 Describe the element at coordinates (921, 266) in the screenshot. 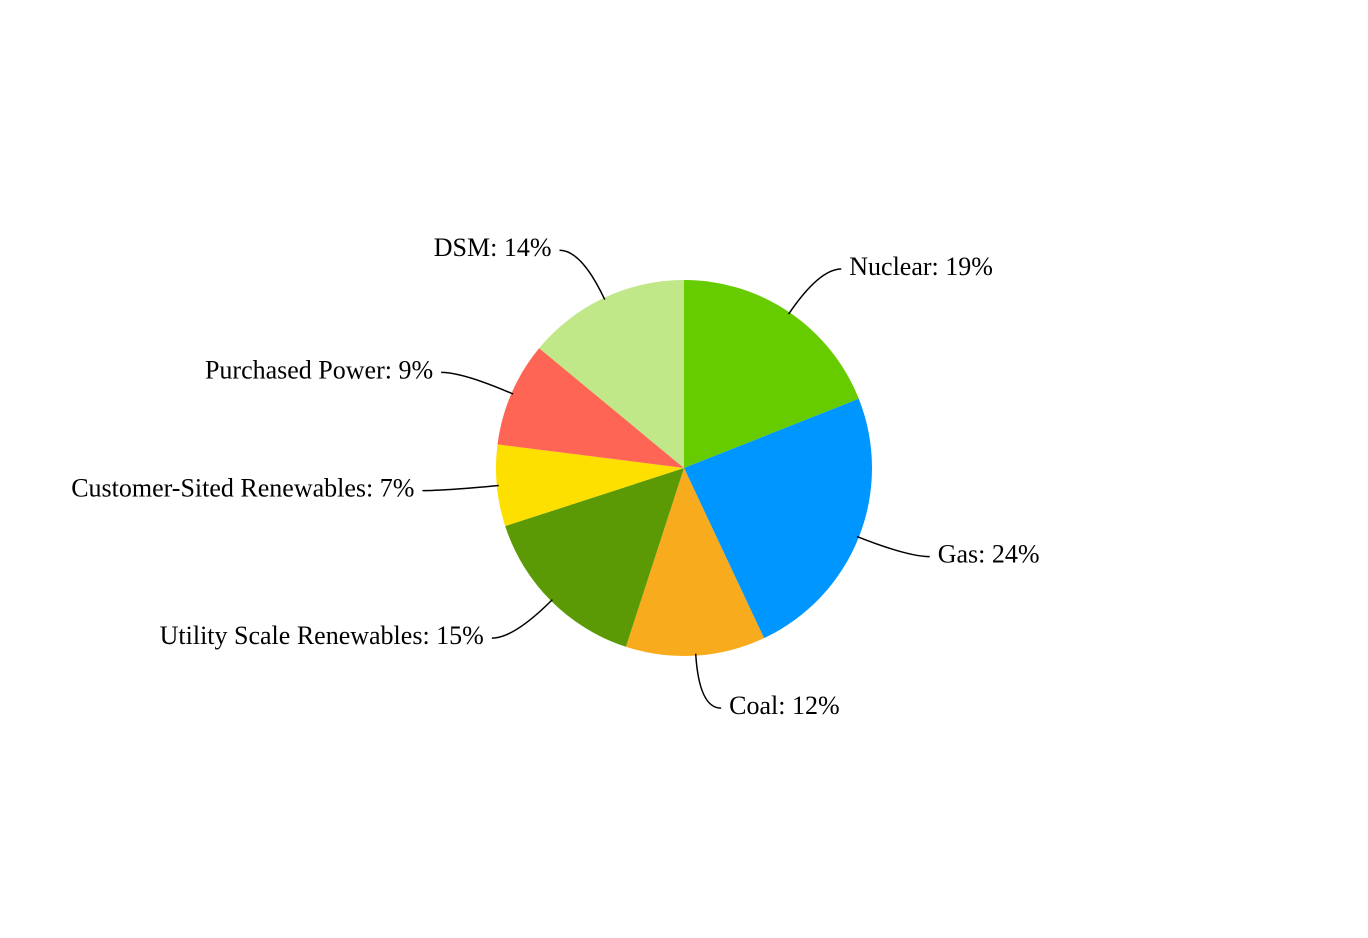

I see `data-label: Nuclear: 19%` at that location.